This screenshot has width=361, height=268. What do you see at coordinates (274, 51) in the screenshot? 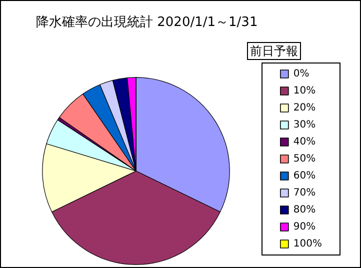
I see `legend-title: 前日予報` at bounding box center [274, 51].